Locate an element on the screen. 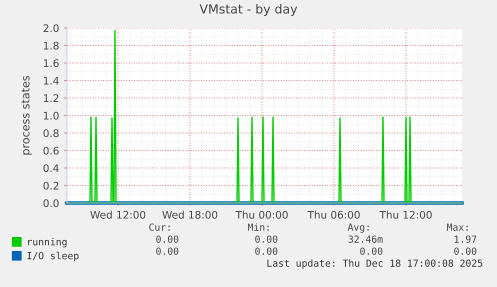 Image resolution: width=497 pixels, height=287 pixels. x-tick-label: Wed 18:00 is located at coordinates (190, 214).